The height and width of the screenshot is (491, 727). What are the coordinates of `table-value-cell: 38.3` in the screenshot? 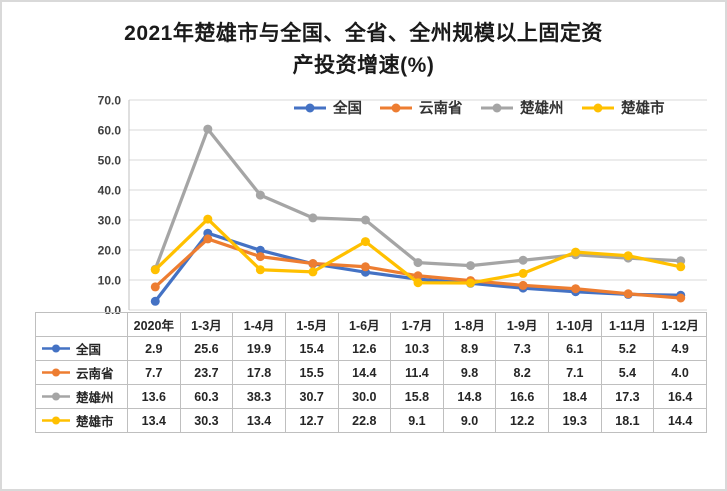 It's located at (259, 396).